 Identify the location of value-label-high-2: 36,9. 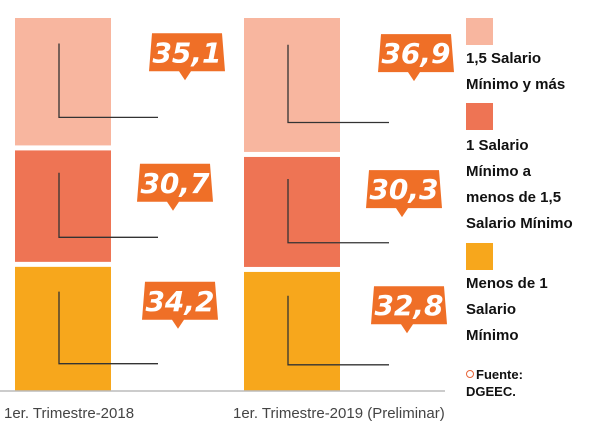
(415, 53).